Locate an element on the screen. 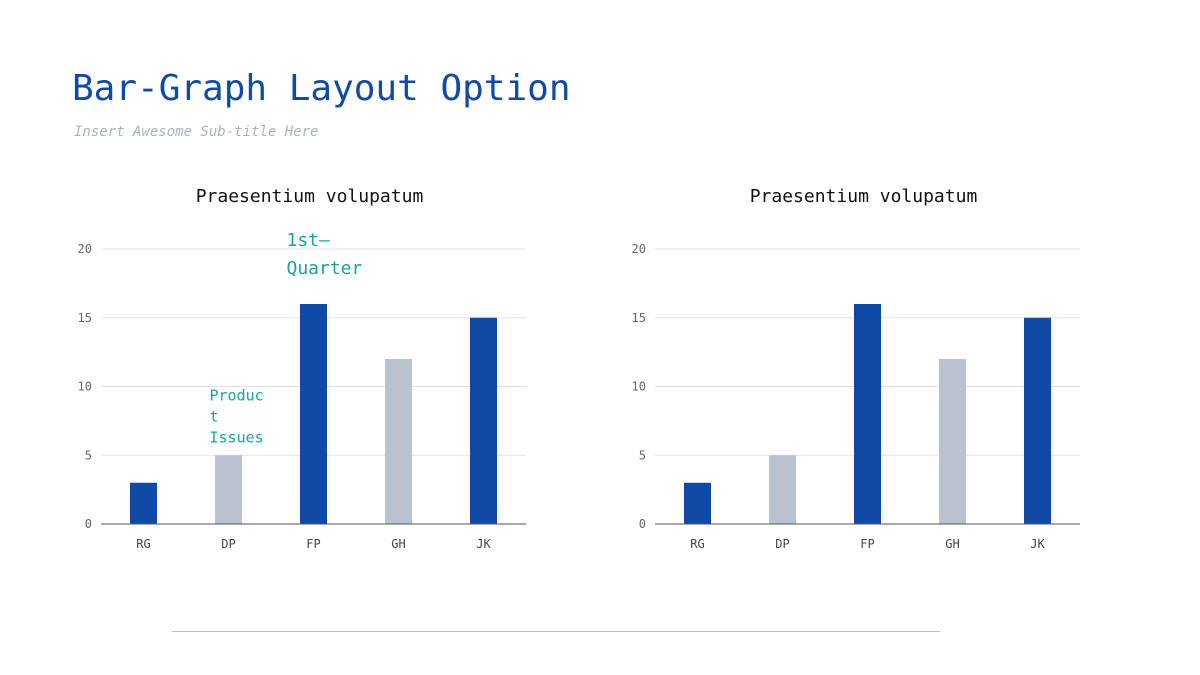 The image size is (1200, 675). annotation-line: 1st— is located at coordinates (309, 240).